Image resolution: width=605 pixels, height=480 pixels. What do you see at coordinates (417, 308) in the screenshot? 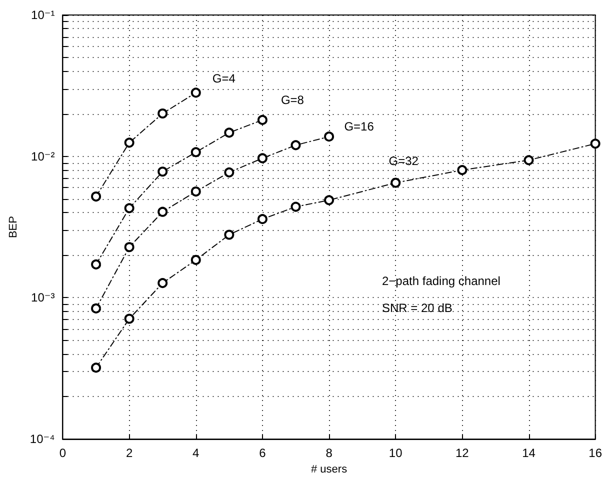
I see `annotation: SNR = 20 dB` at bounding box center [417, 308].